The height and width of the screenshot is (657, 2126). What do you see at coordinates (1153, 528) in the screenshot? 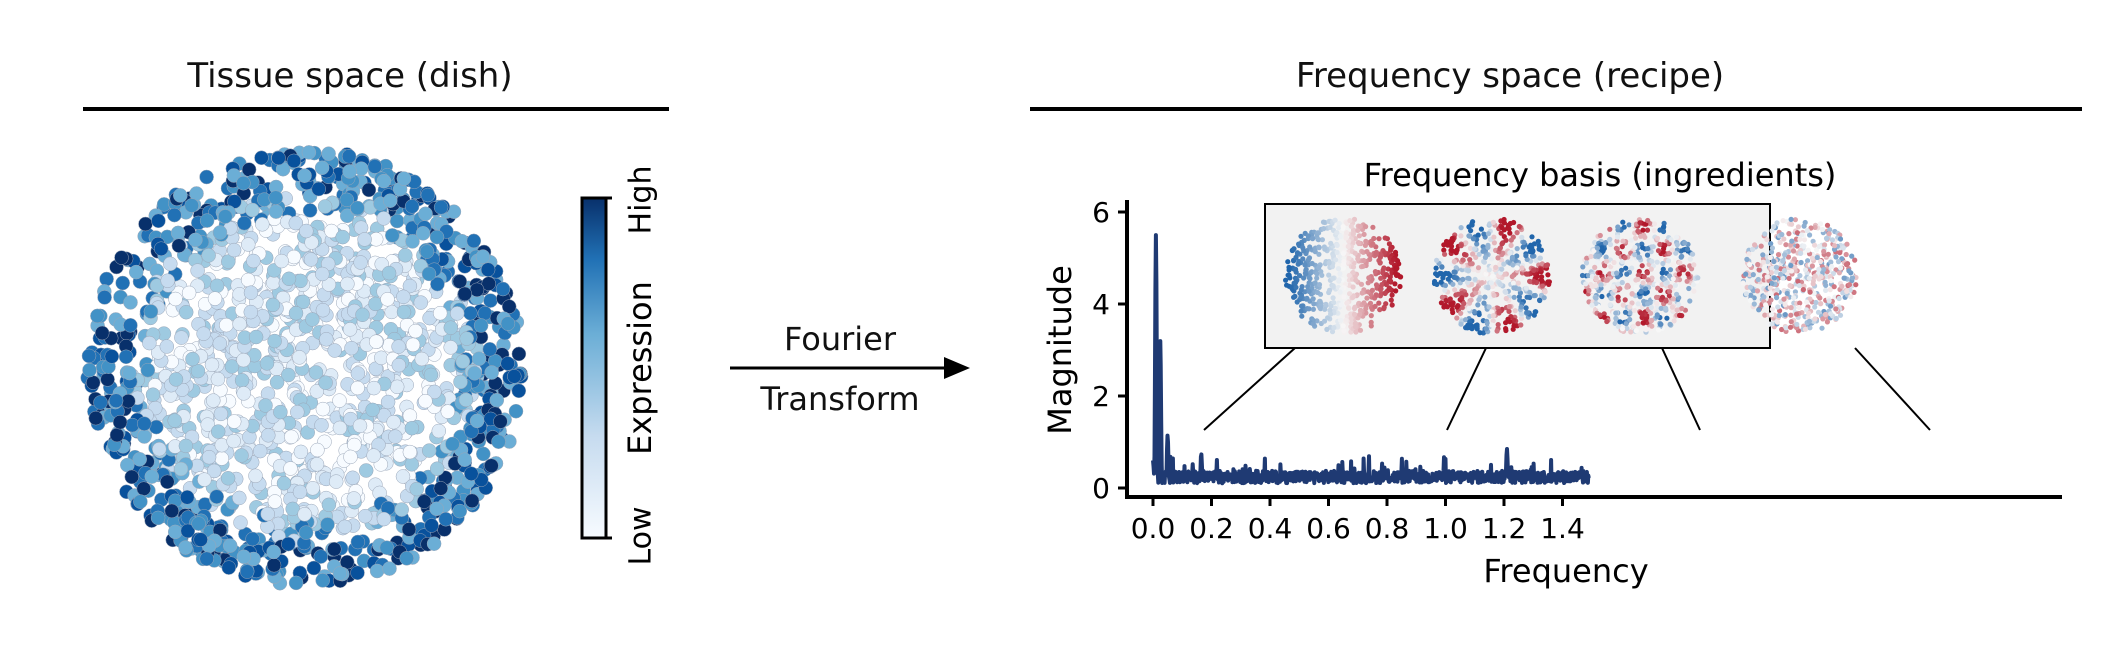
I see `x-tick-label: 0.0` at bounding box center [1153, 528].